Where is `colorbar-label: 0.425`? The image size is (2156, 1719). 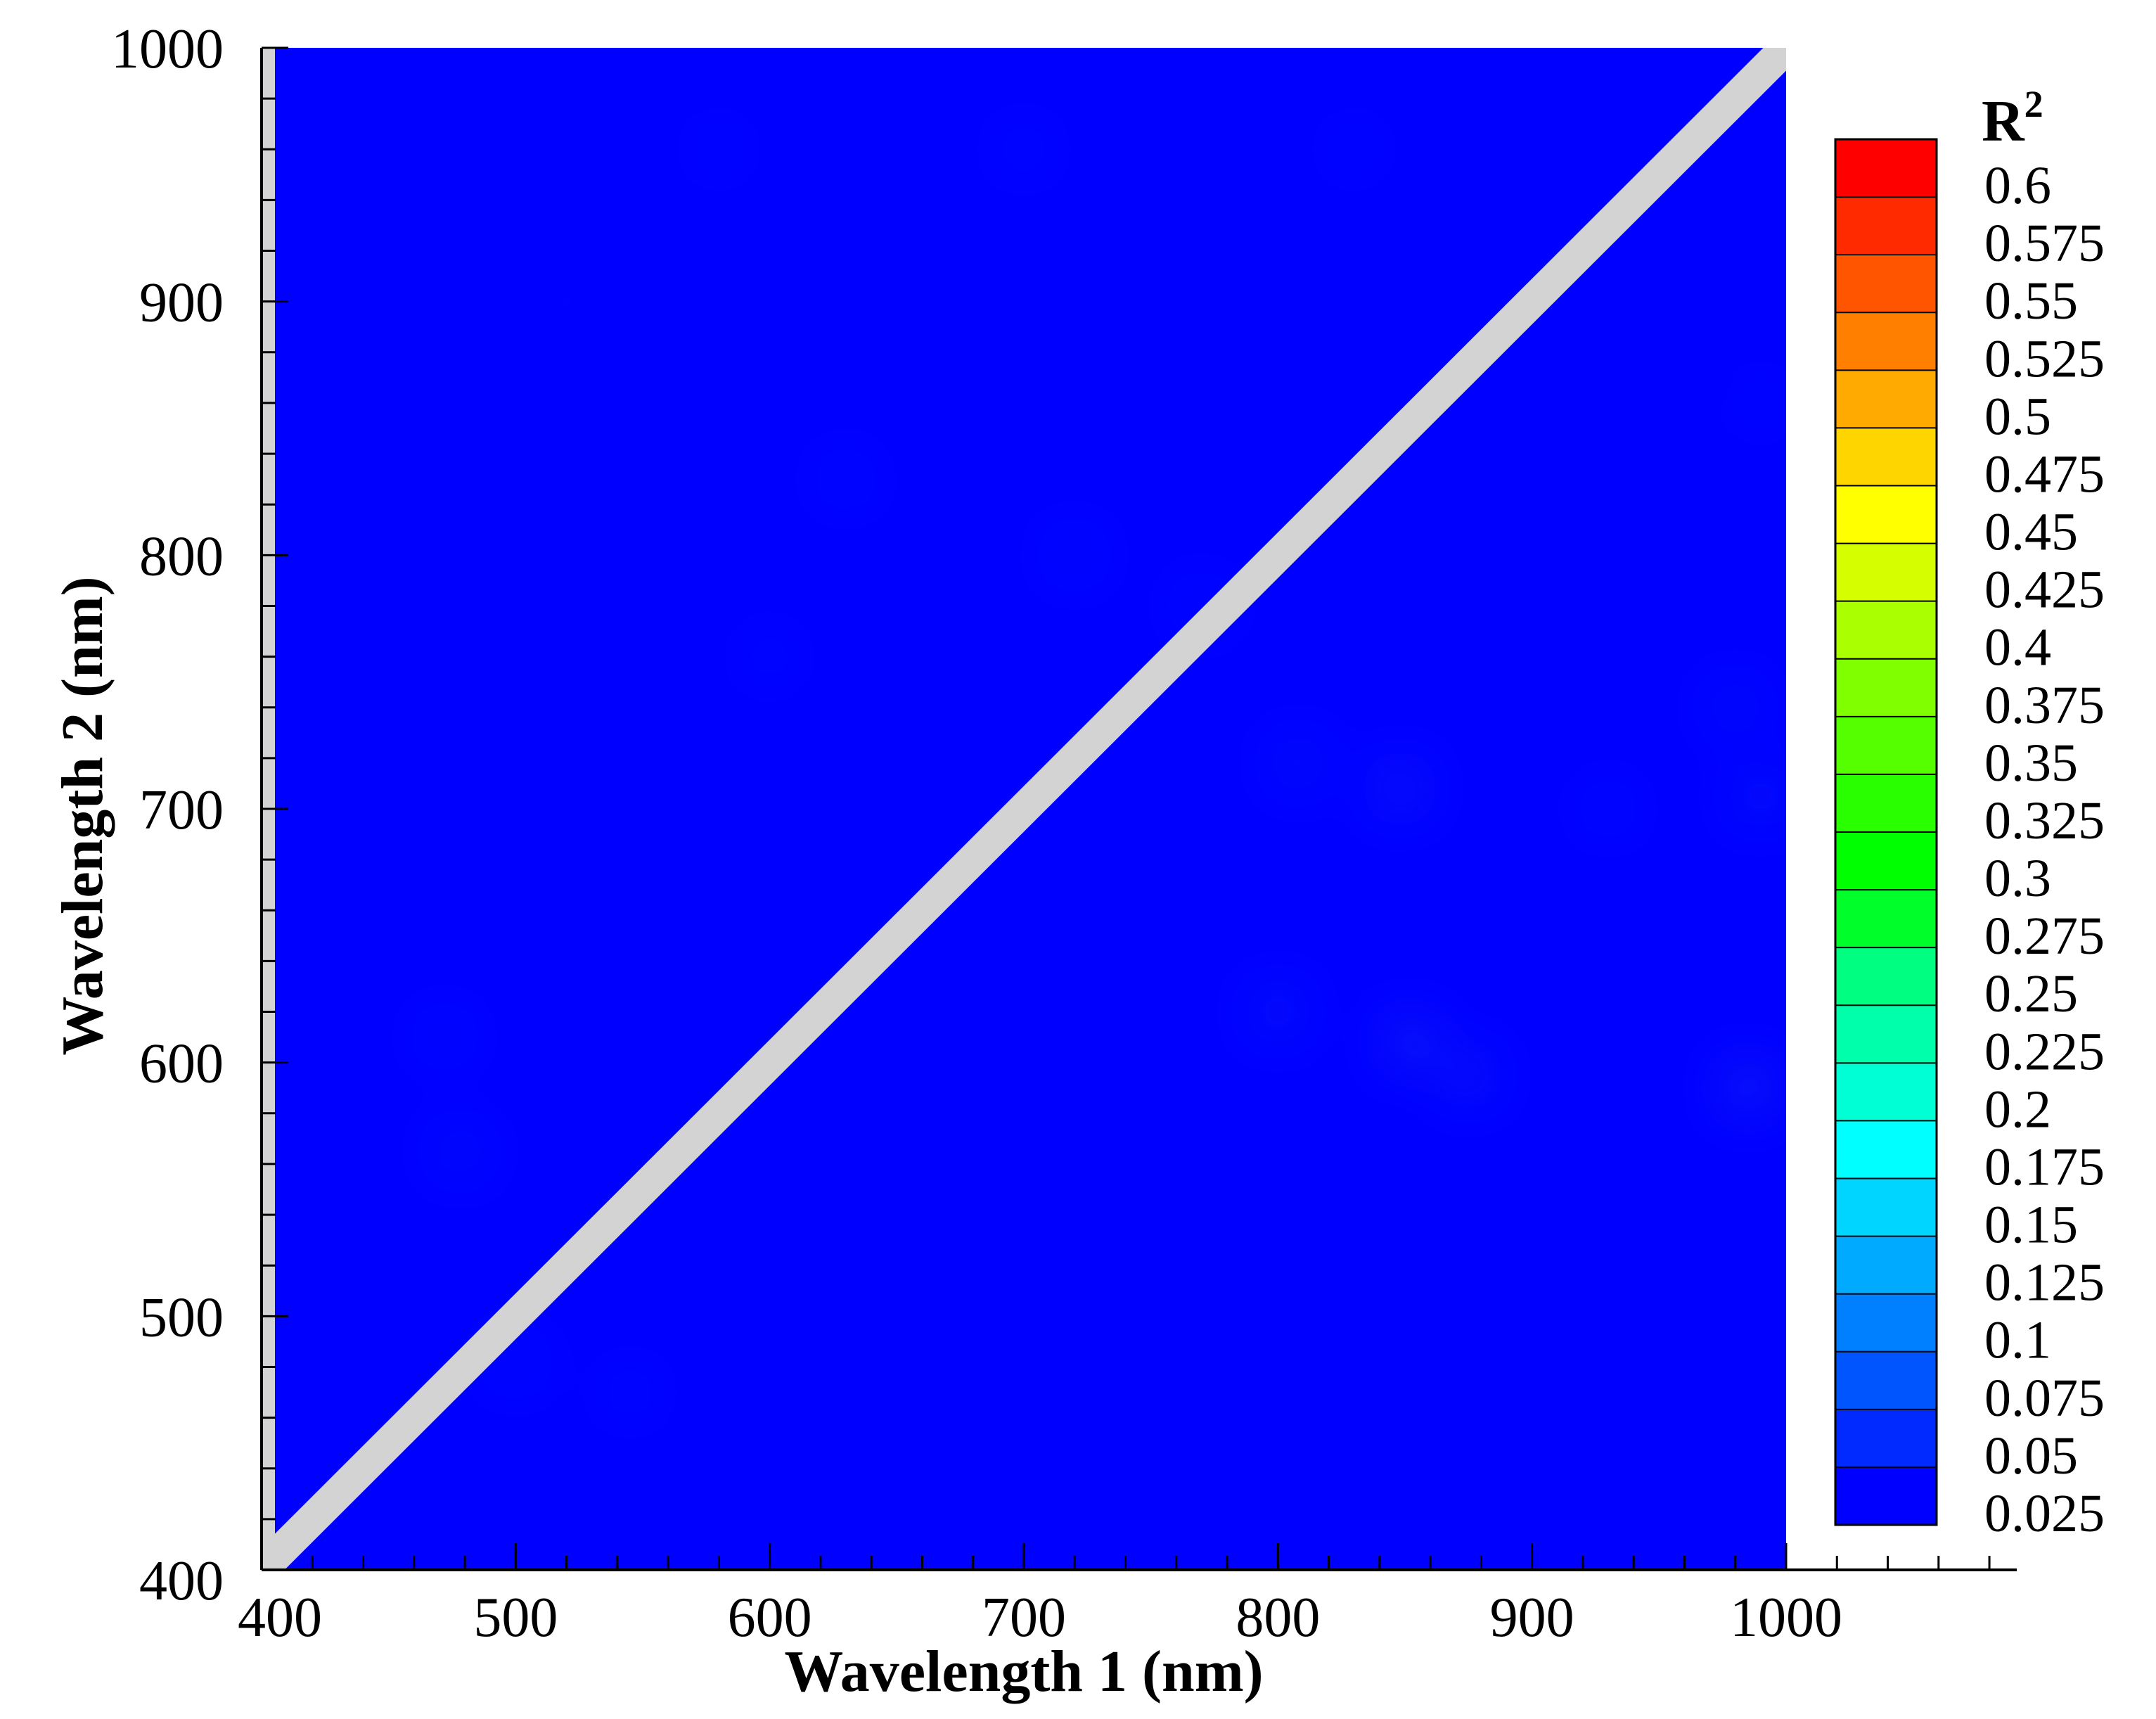 colorbar-label: 0.425 is located at coordinates (2044, 590).